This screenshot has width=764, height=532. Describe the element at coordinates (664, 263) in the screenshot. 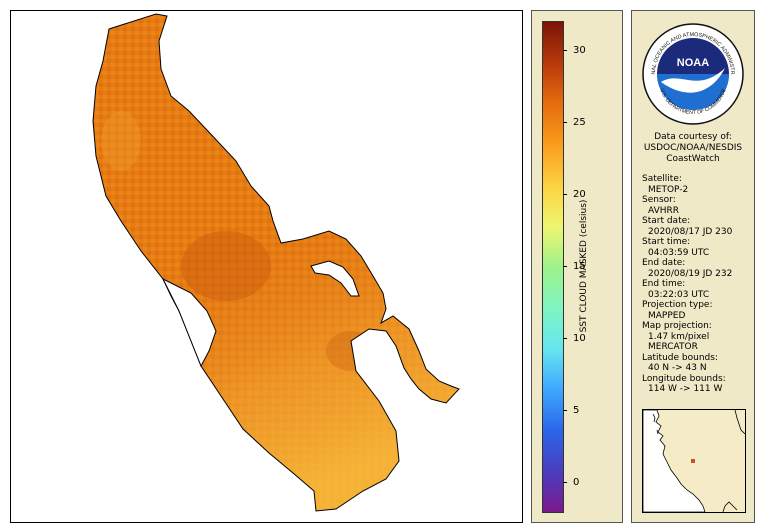

I see `end-date-label: End date:` at that location.